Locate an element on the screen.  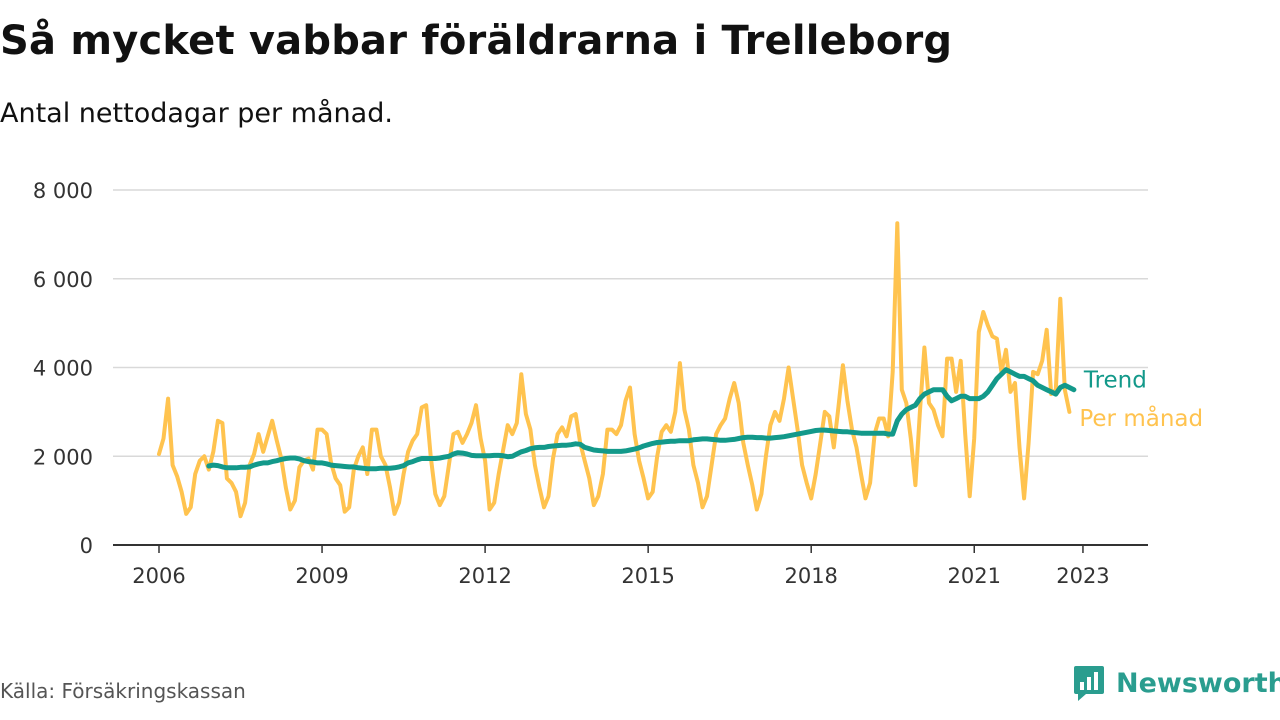
y-tick-label: 0 is located at coordinates (86, 546).